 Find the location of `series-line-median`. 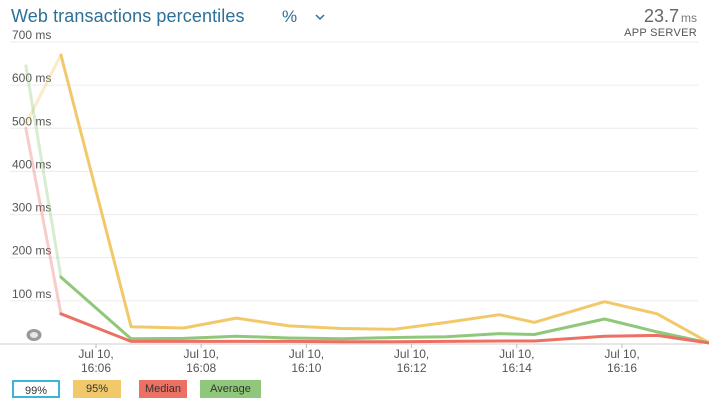

series-line-median is located at coordinates (384, 328).